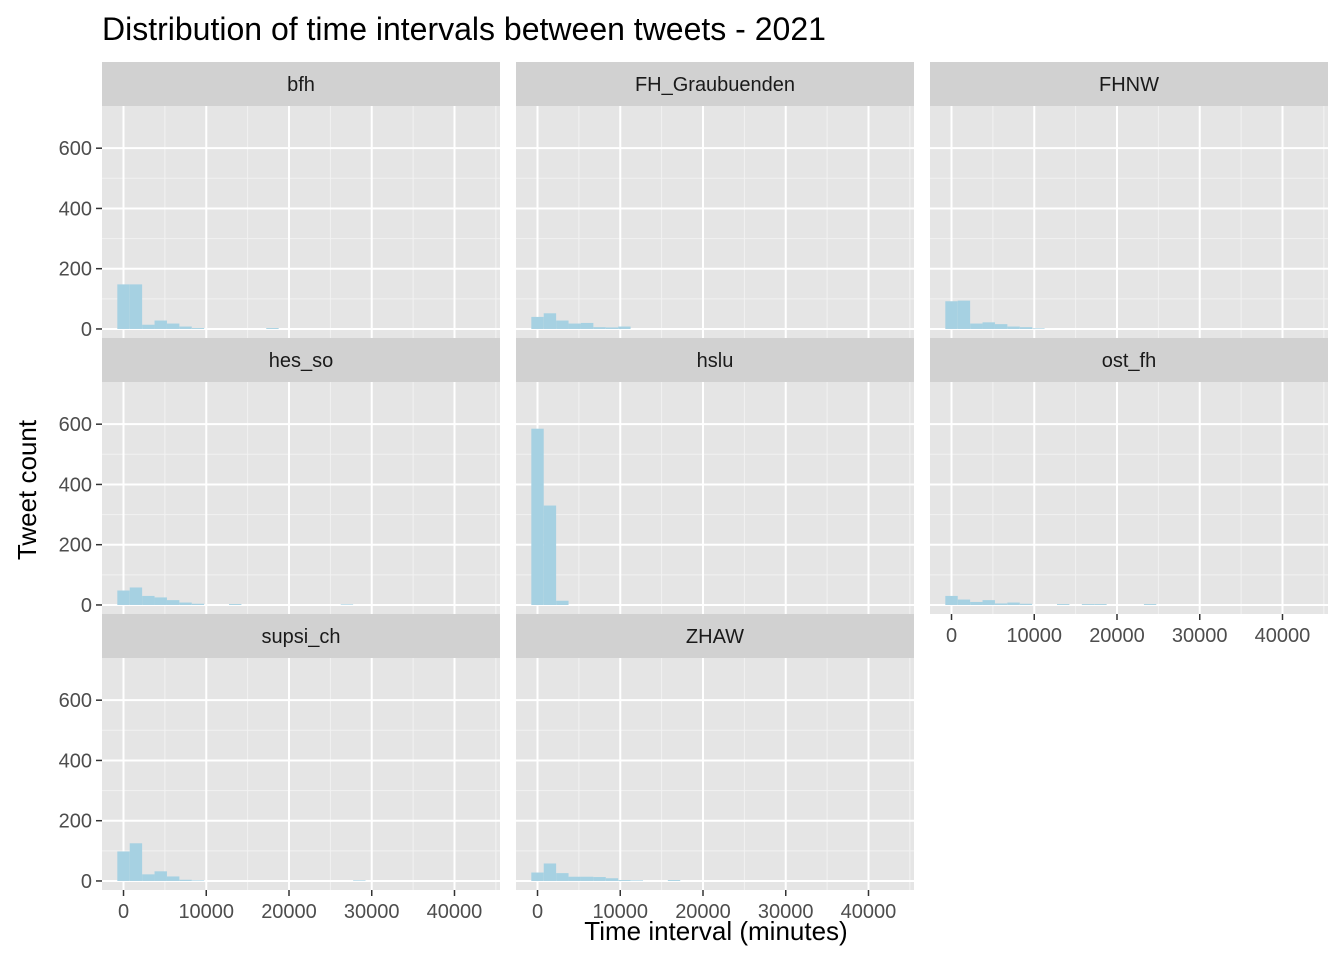 The width and height of the screenshot is (1344, 960). I want to click on x-tick-label: 10000, so click(1034, 636).